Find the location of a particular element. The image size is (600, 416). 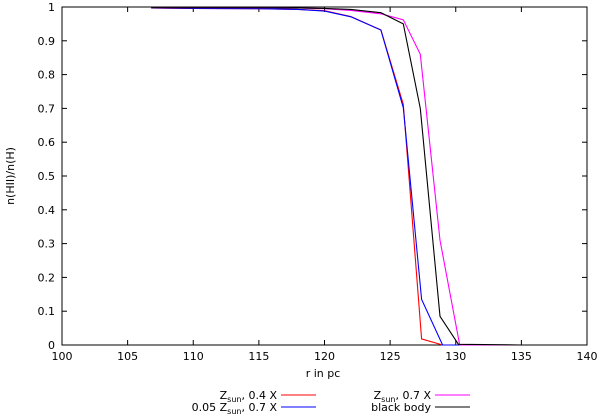

y-tick-label: 0.7 is located at coordinates (47, 108).